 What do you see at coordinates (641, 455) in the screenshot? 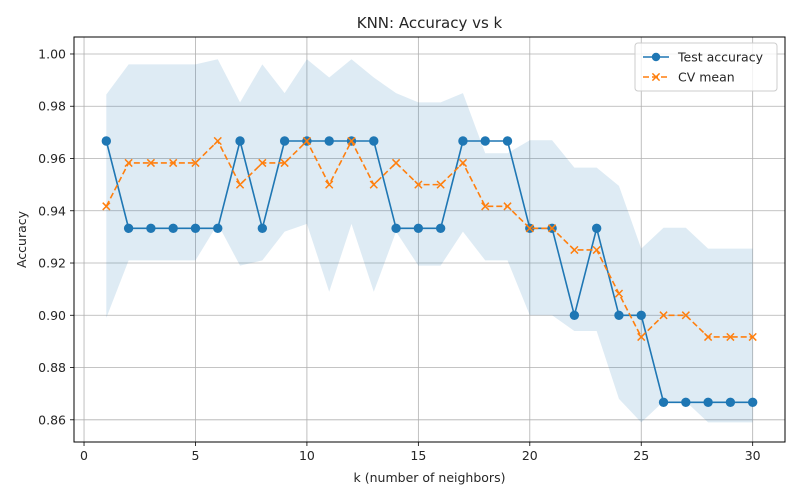
I see `x-tick-label: 25` at bounding box center [641, 455].